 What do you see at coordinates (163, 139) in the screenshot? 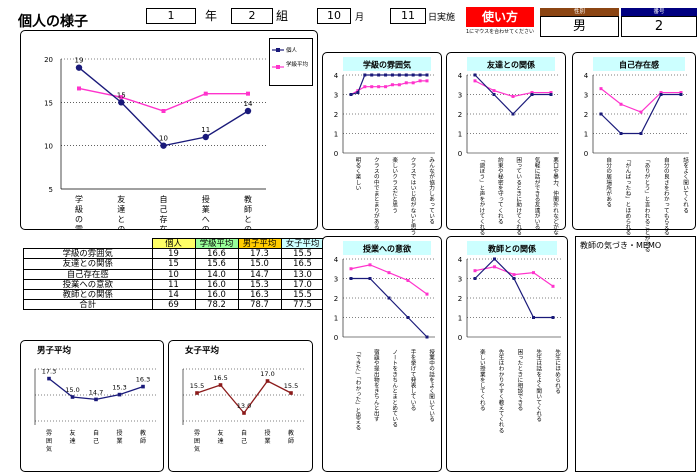
I see `data-label: 10` at bounding box center [163, 139].